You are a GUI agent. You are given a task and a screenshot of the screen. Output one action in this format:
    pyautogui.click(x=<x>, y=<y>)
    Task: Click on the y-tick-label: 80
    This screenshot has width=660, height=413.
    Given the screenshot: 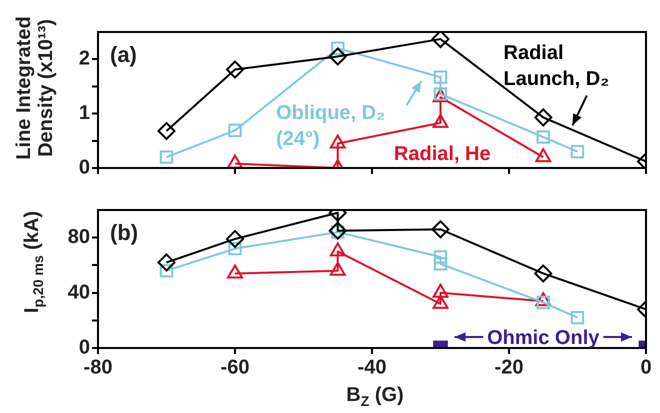 What is the action you would take?
    pyautogui.click(x=79, y=237)
    